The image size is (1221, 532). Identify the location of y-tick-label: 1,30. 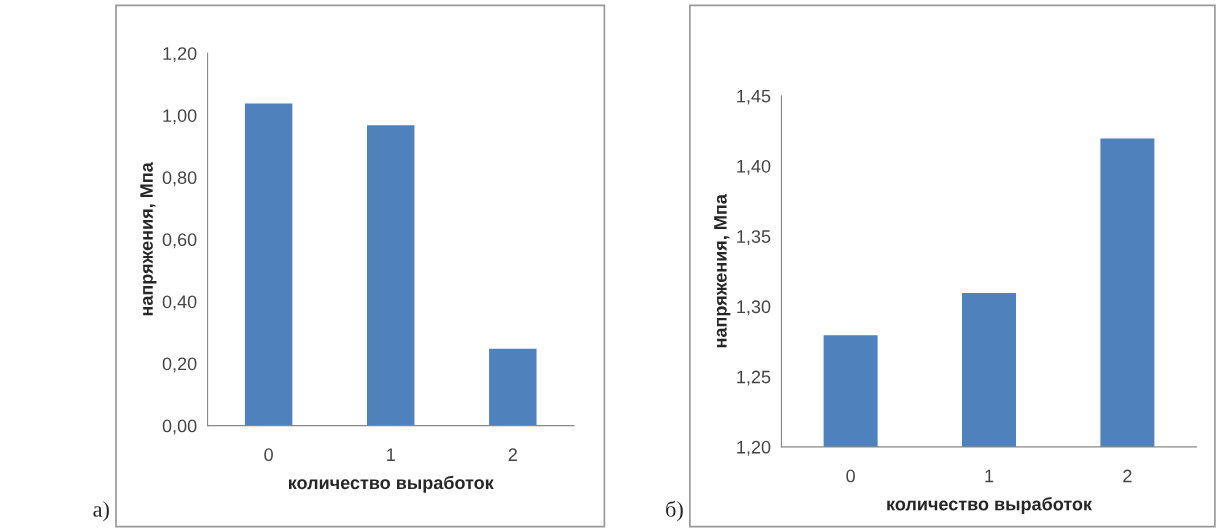
(754, 308).